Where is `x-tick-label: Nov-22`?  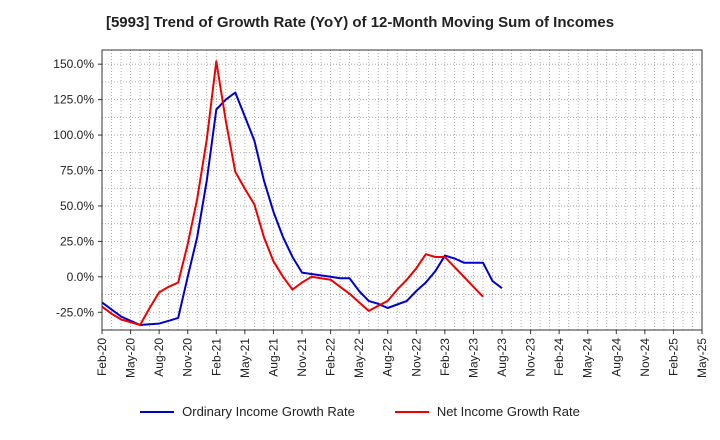 x-tick-label: Nov-22 is located at coordinates (416, 357).